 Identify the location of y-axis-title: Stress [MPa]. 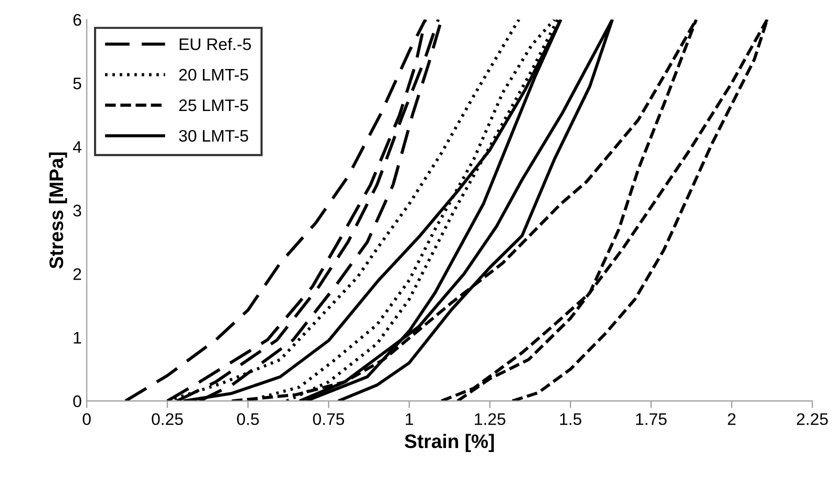
(58, 210).